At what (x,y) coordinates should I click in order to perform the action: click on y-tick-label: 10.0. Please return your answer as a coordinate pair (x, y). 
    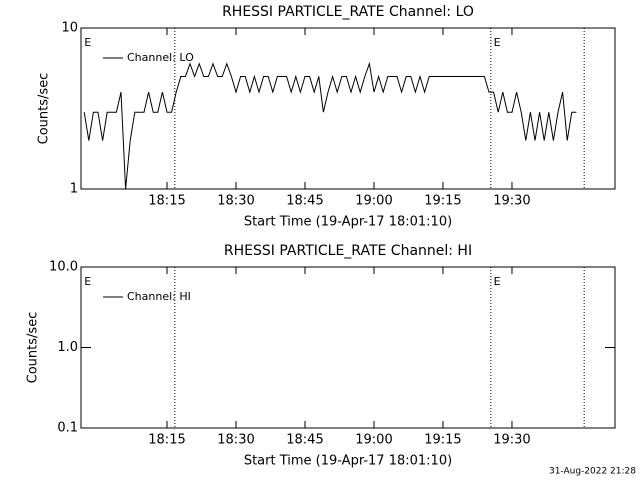
    Looking at the image, I should click on (63, 267).